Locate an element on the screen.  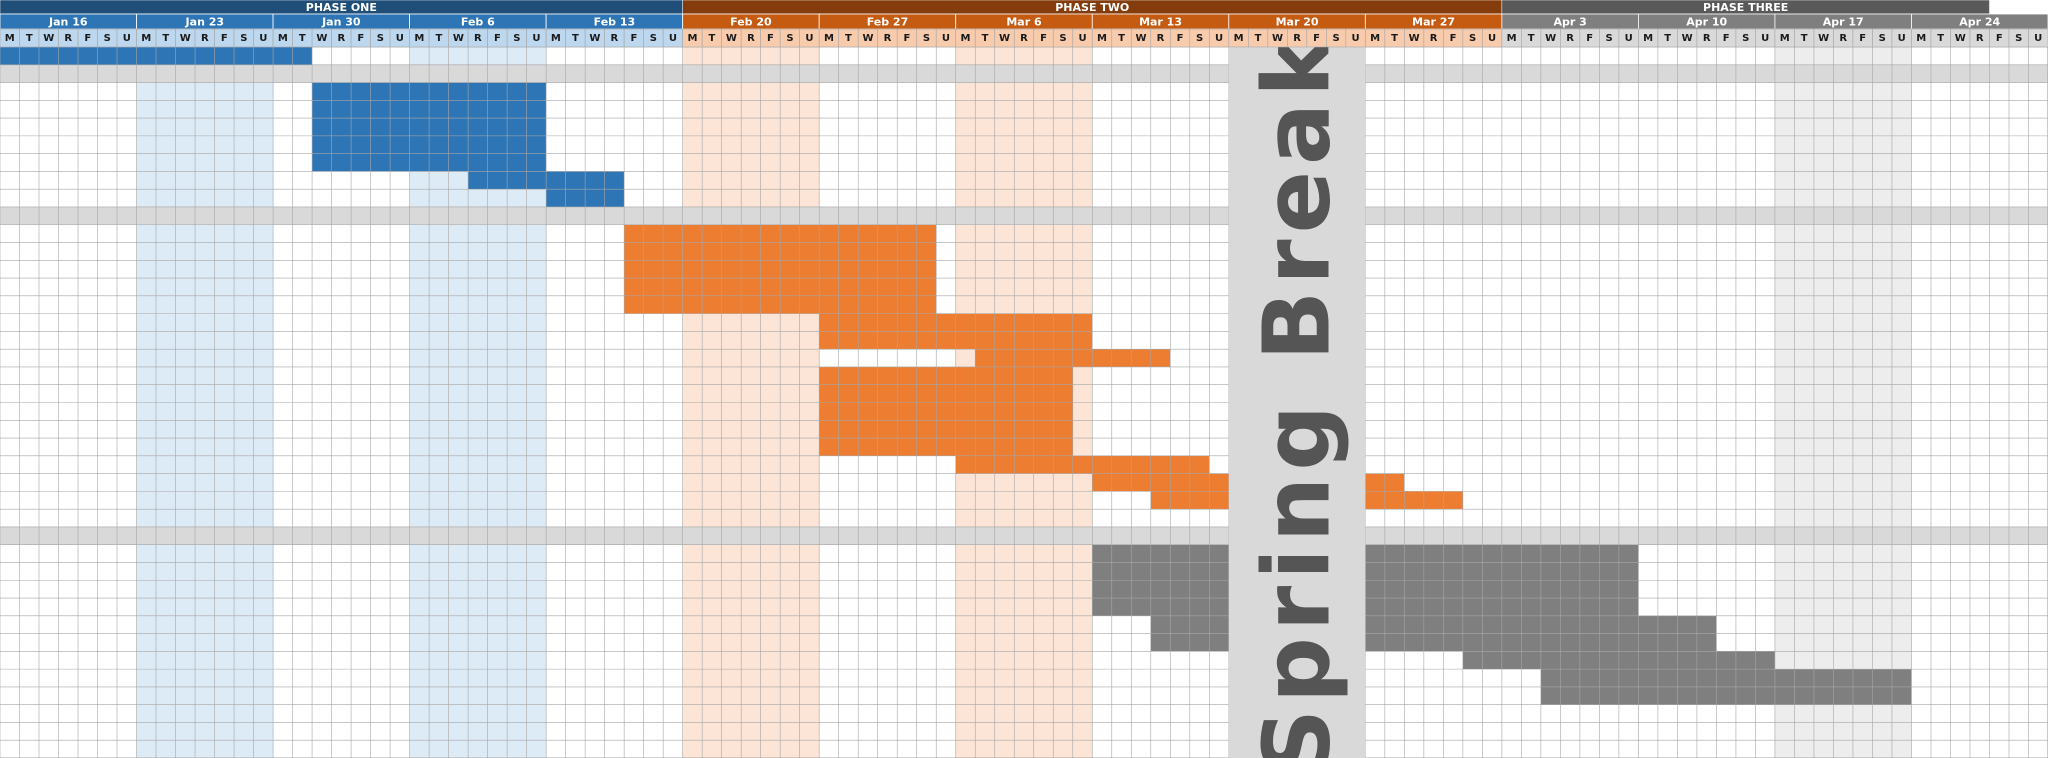
week-label: Apr 17 is located at coordinates (1843, 22).